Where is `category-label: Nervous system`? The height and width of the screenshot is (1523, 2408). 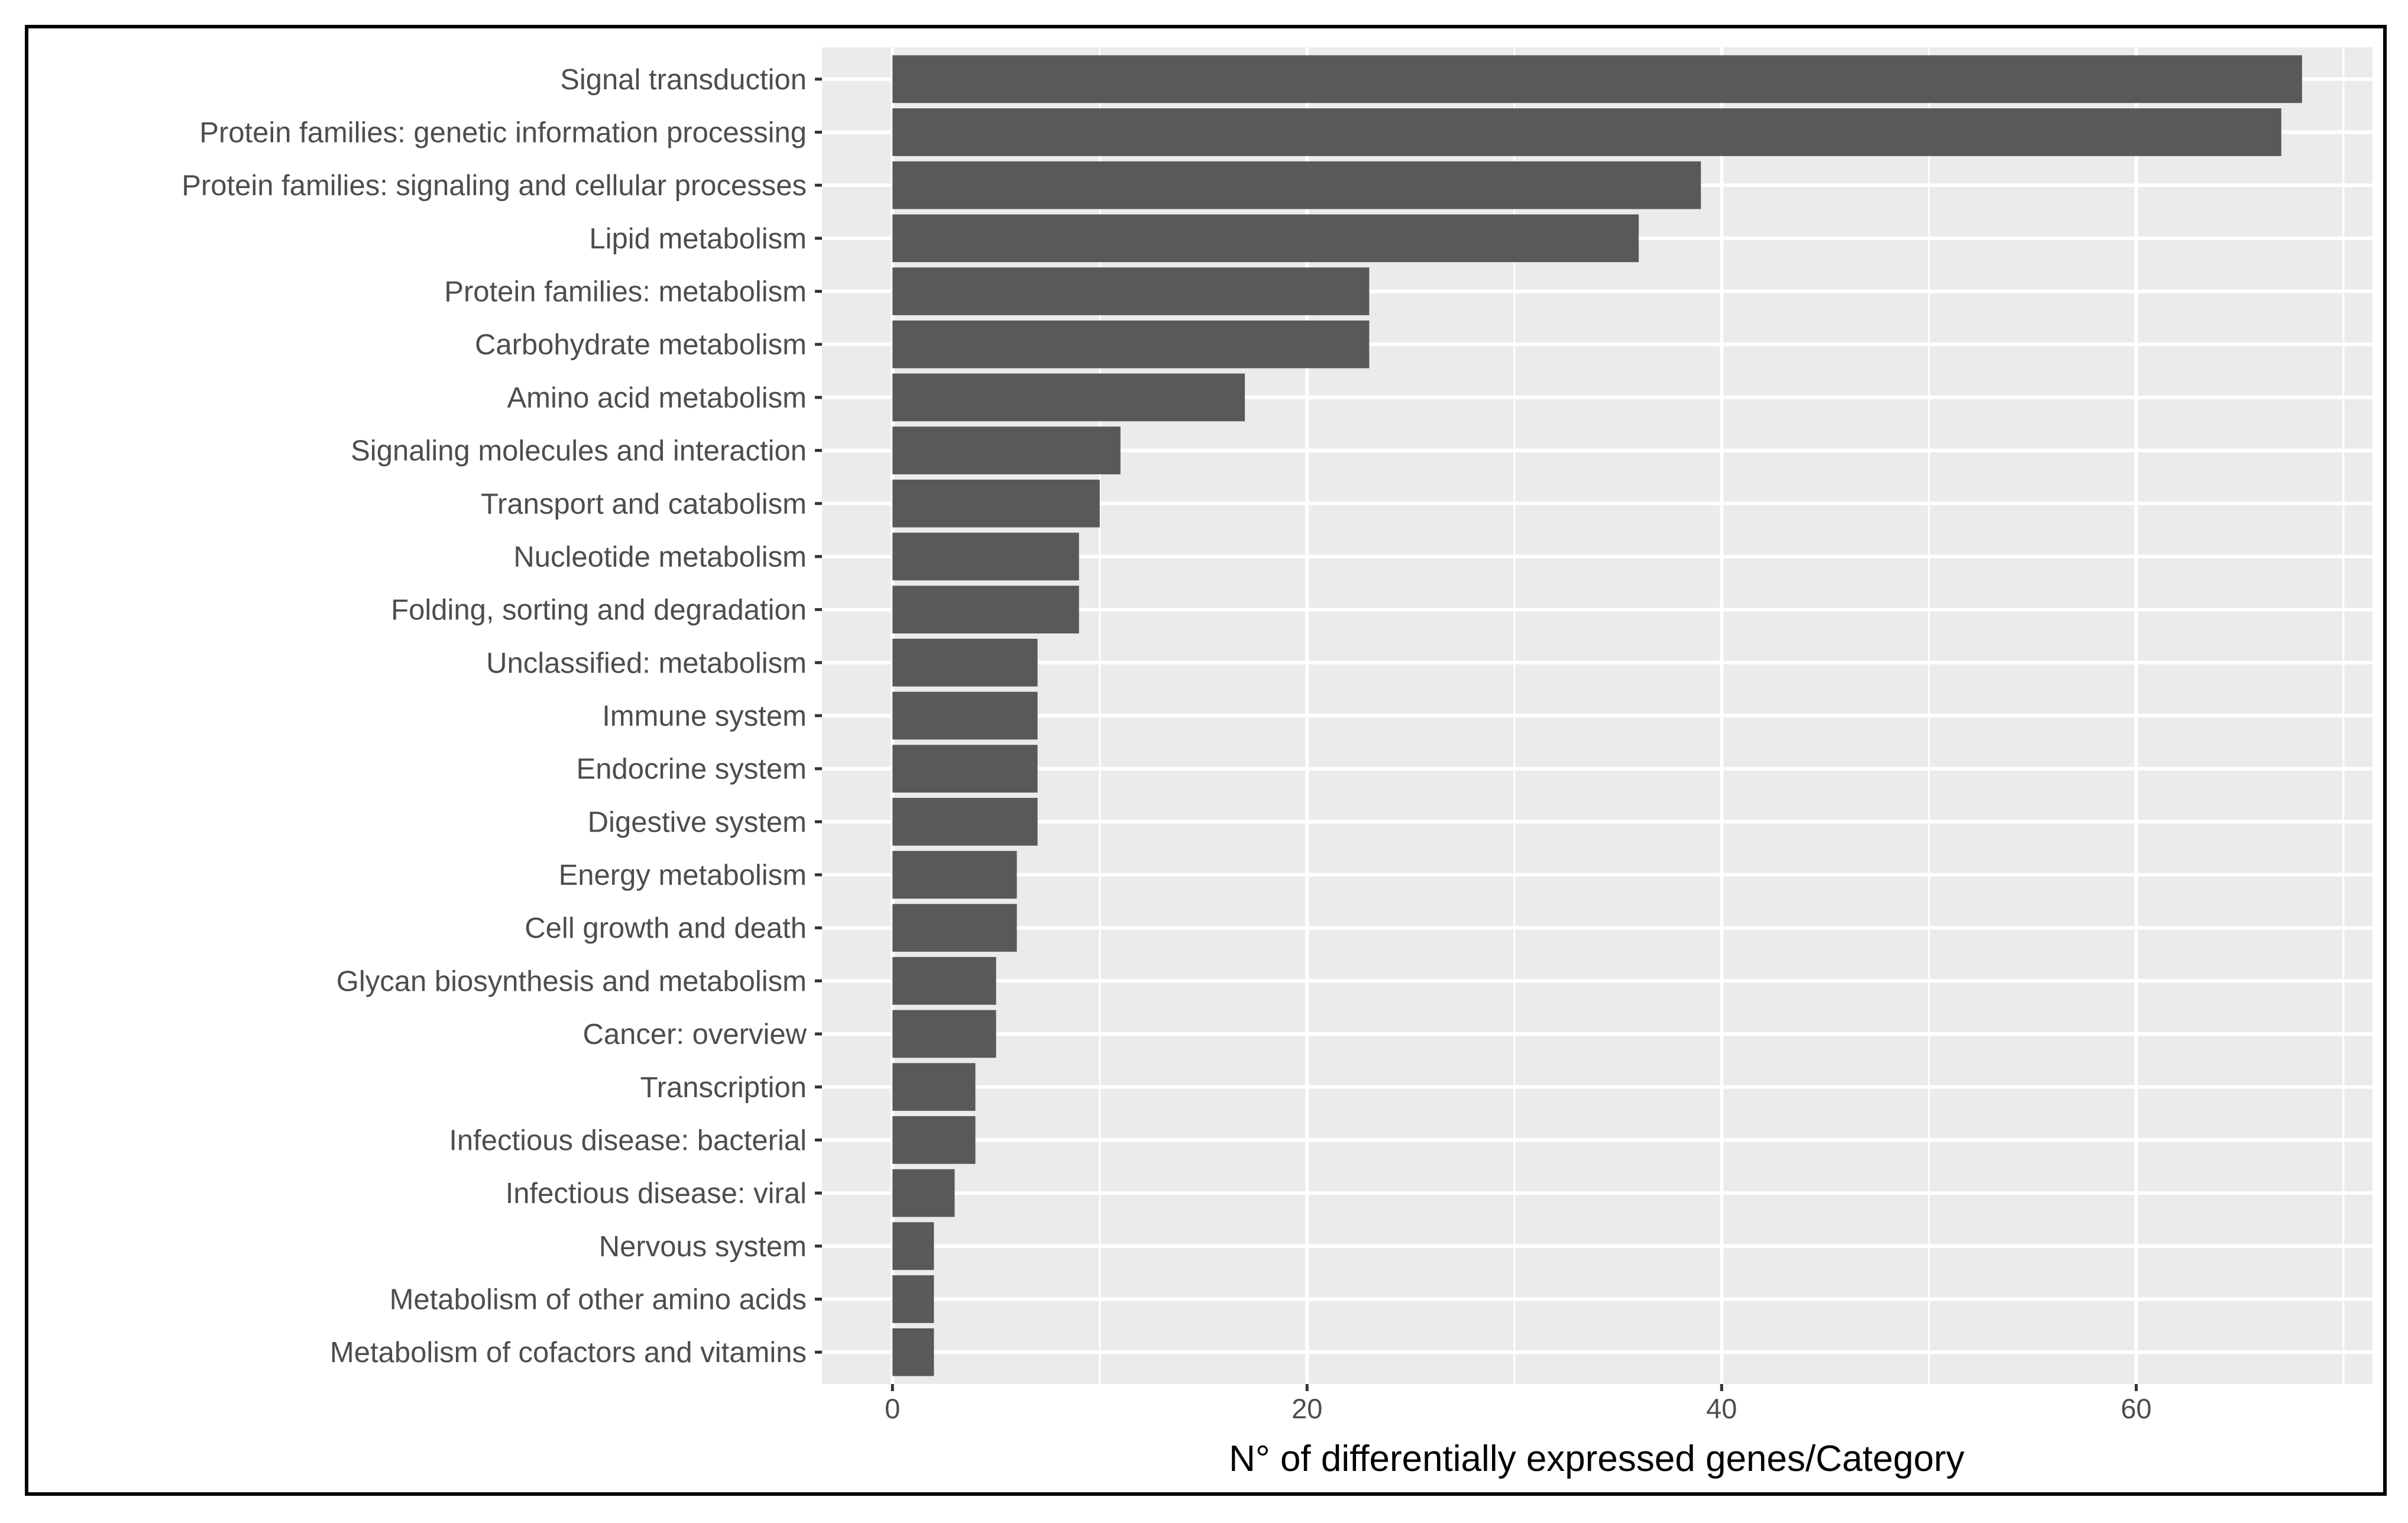
category-label: Nervous system is located at coordinates (703, 1247).